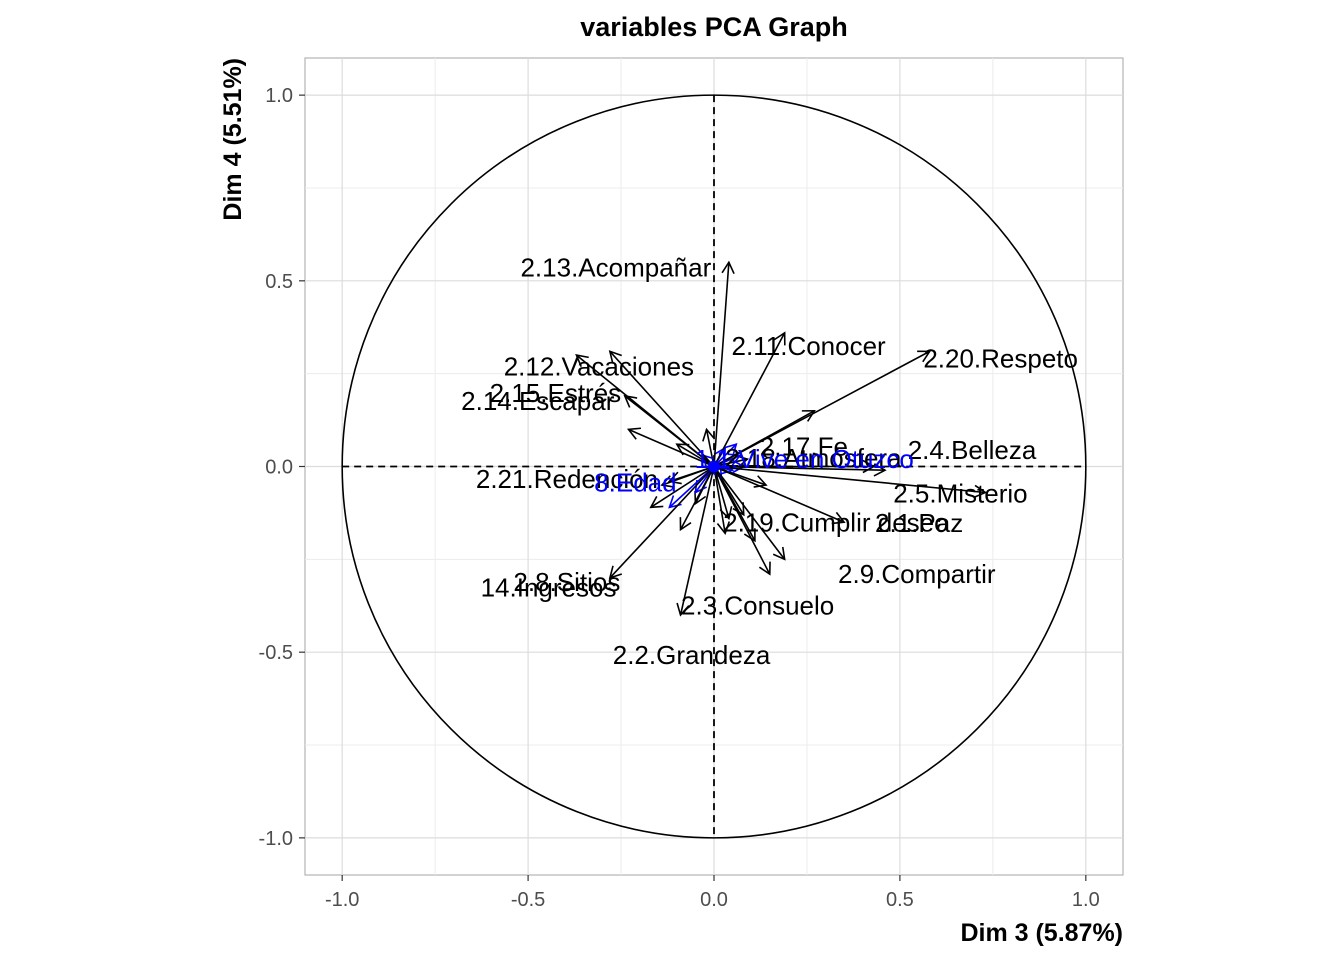 This screenshot has height=965, width=1344. Describe the element at coordinates (279, 468) in the screenshot. I see `y-tick-label: 0.0` at that location.